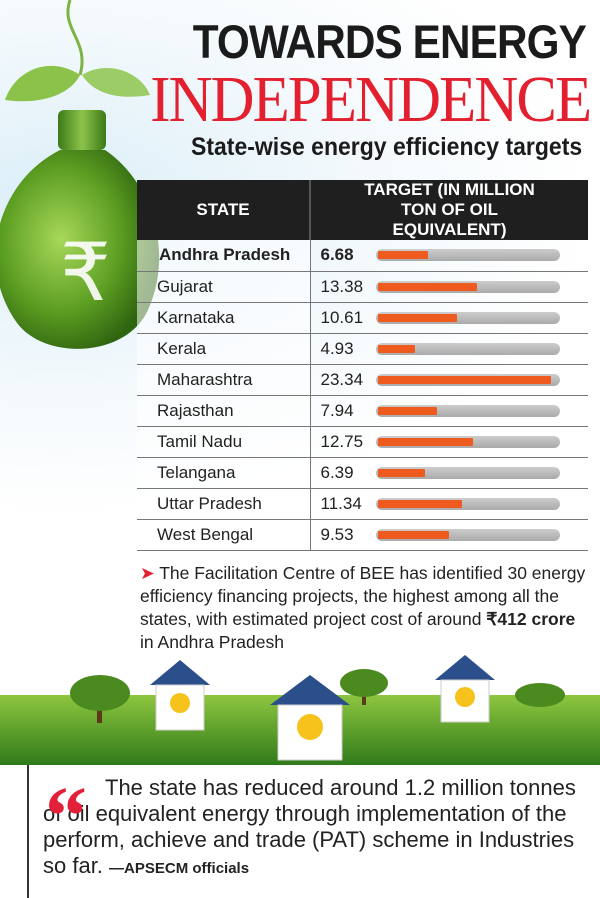 Image resolution: width=600 pixels, height=898 pixels. I want to click on title-line-1: TOWARDS ENERGY, so click(389, 41).